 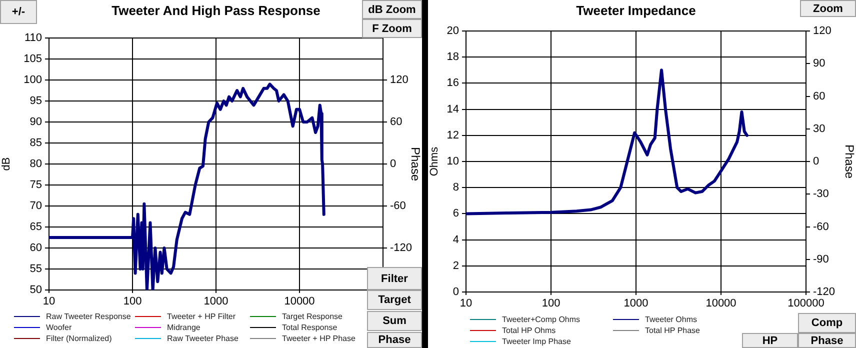 I want to click on y-axis-title: Ohms, so click(x=434, y=161).